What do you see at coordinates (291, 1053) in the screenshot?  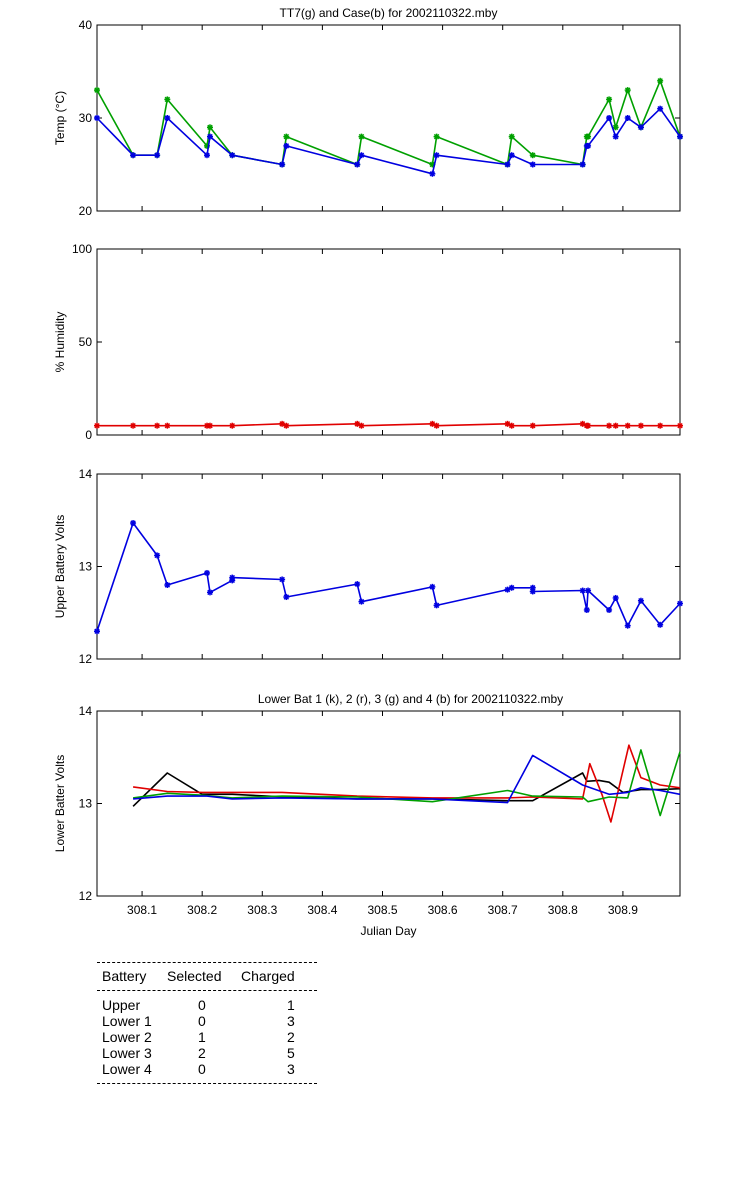 I see `row-charged: 5` at bounding box center [291, 1053].